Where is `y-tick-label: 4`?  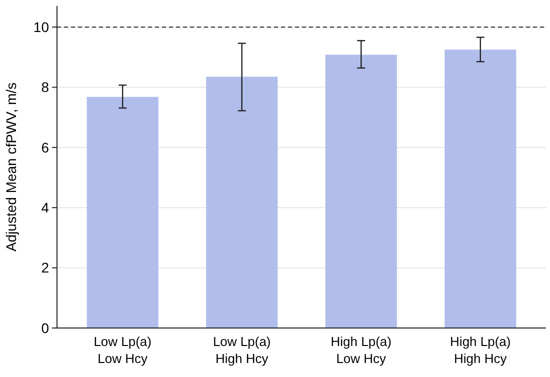
y-tick-label: 4 is located at coordinates (45, 208).